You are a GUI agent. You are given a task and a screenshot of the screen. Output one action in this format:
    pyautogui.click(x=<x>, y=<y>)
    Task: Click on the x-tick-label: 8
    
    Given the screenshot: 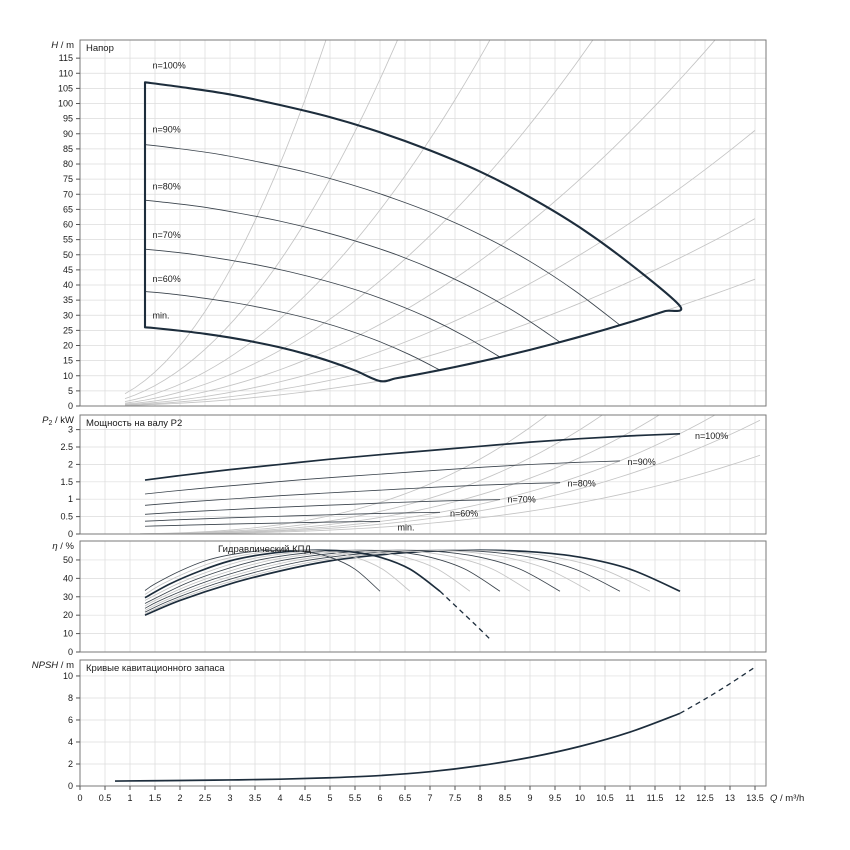 What is the action you would take?
    pyautogui.click(x=479, y=798)
    